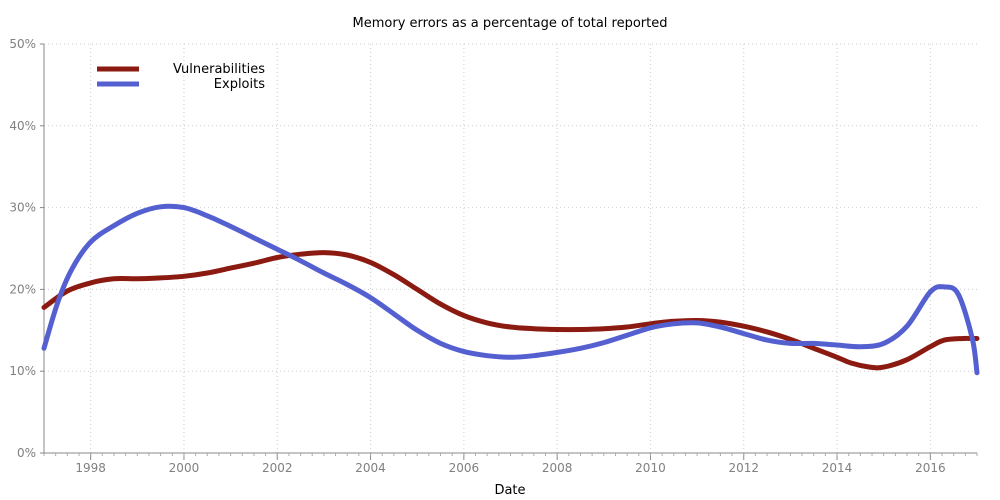  What do you see at coordinates (22, 44) in the screenshot?
I see `y-tick-label: 50%` at bounding box center [22, 44].